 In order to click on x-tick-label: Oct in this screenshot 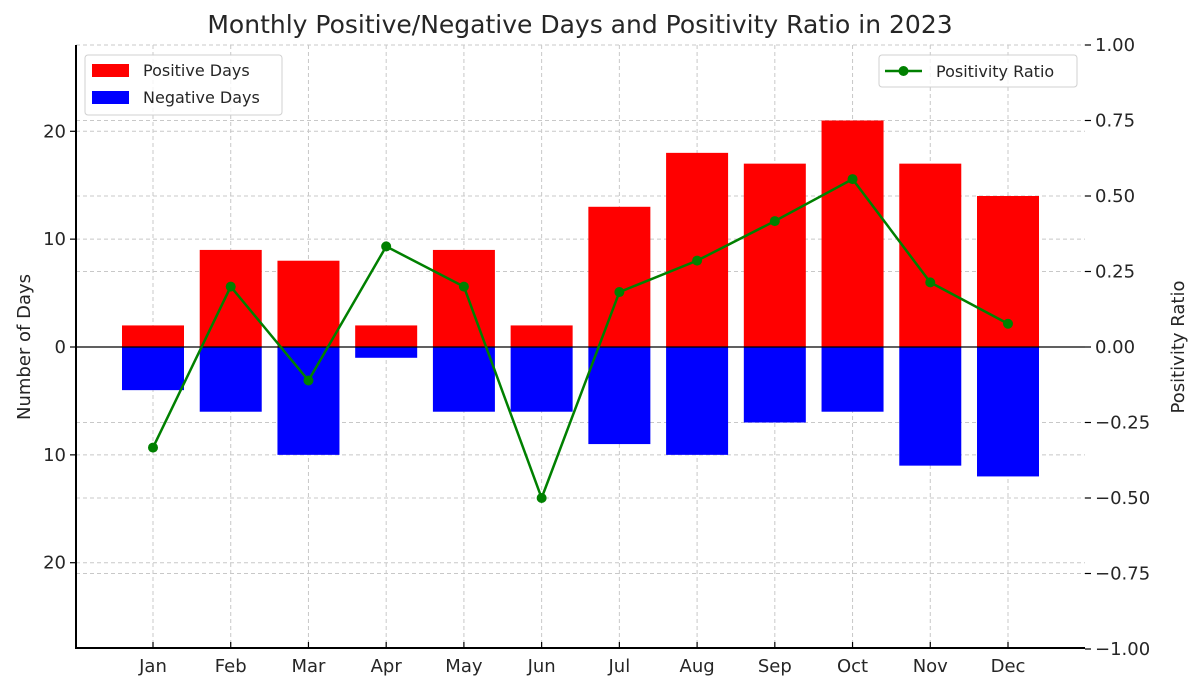, I will do `click(852, 666)`.